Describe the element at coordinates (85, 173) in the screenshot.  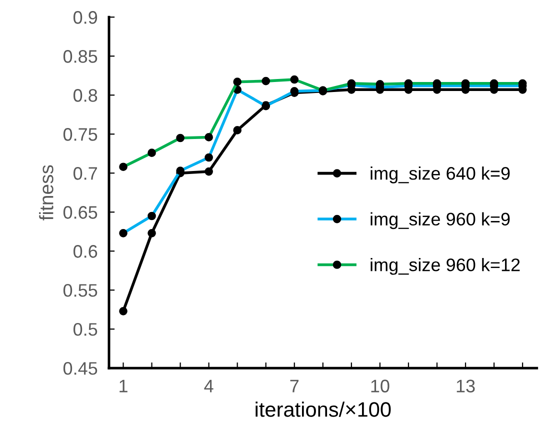
I see `y-tick-label: 0.7` at that location.